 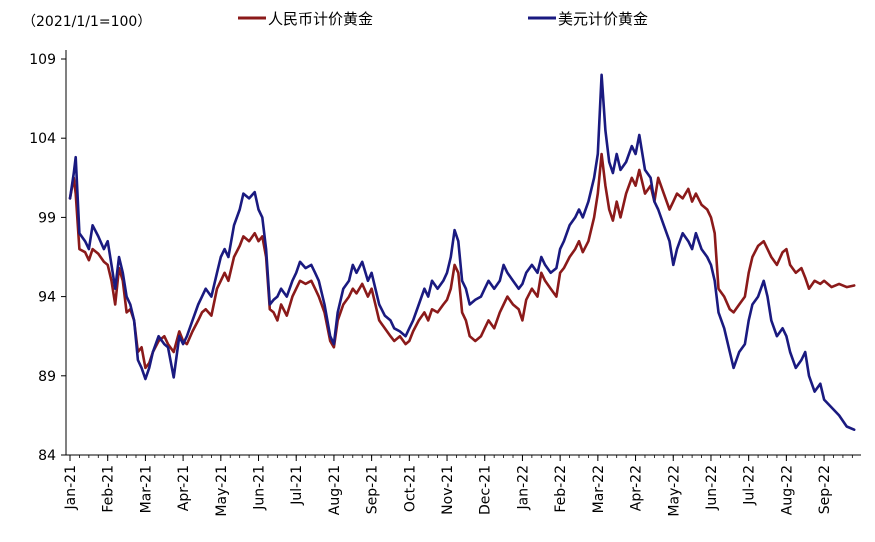 What do you see at coordinates (47, 377) in the screenshot?
I see `y-tick-label: 89` at bounding box center [47, 377].